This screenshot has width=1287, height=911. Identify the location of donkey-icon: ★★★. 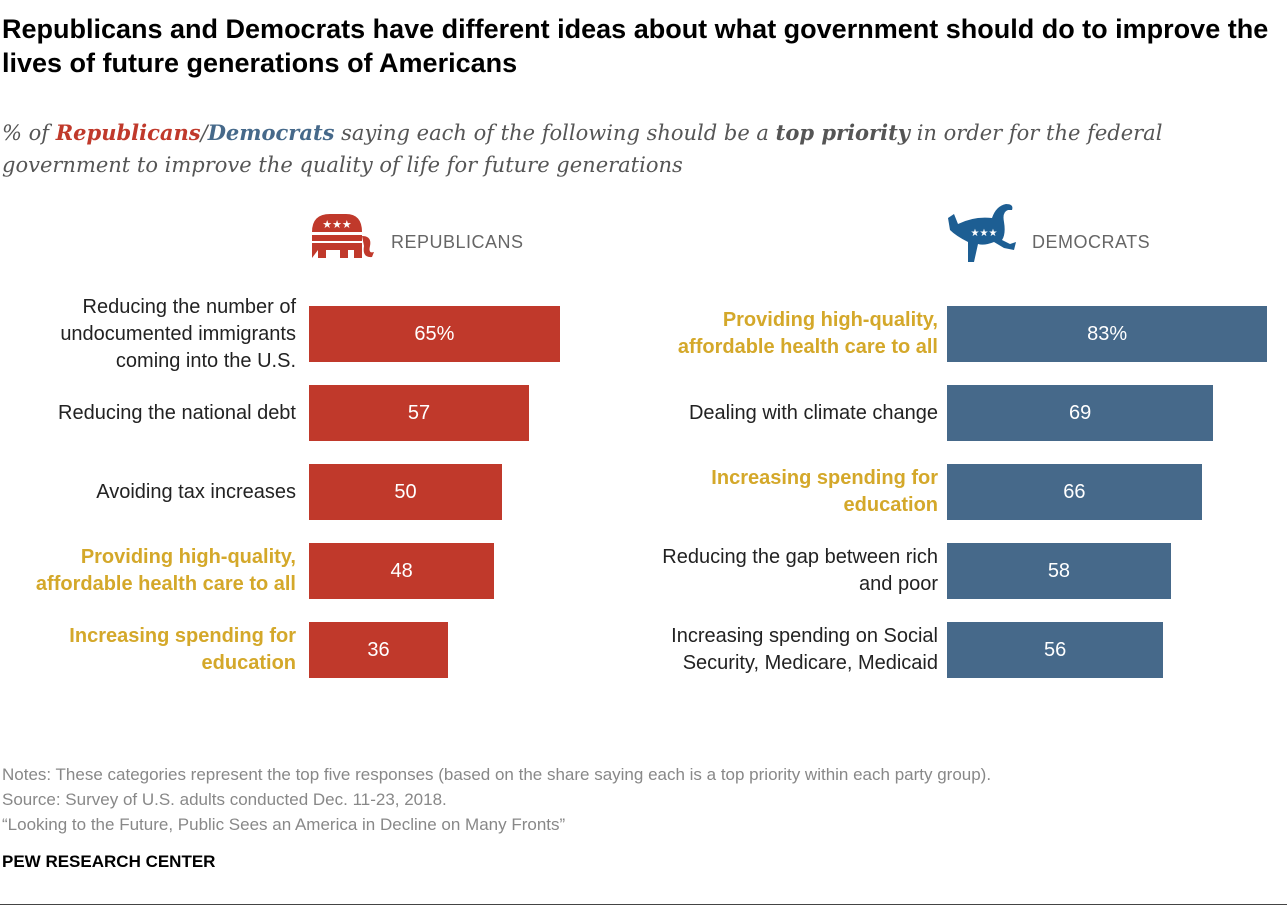
(982, 233).